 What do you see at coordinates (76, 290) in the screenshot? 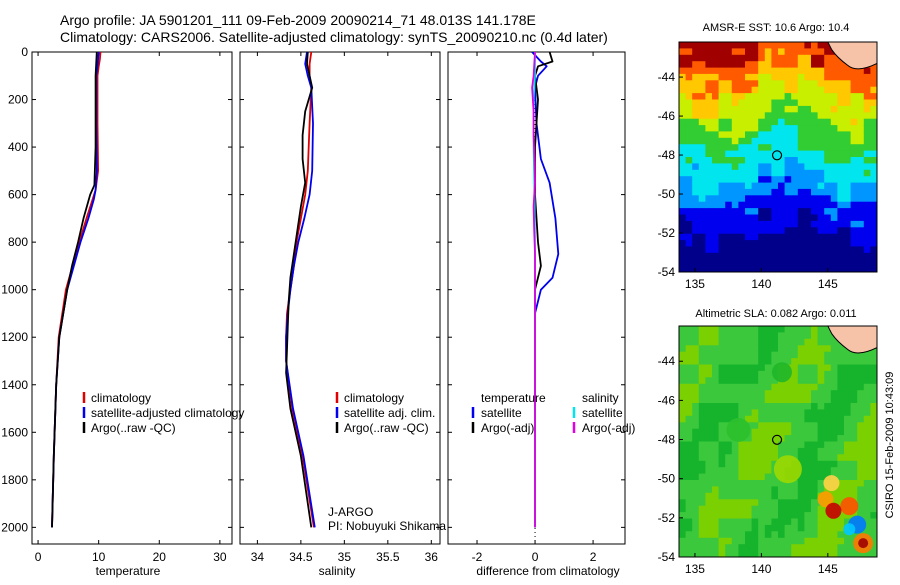
I see `series-line-climatology` at bounding box center [76, 290].